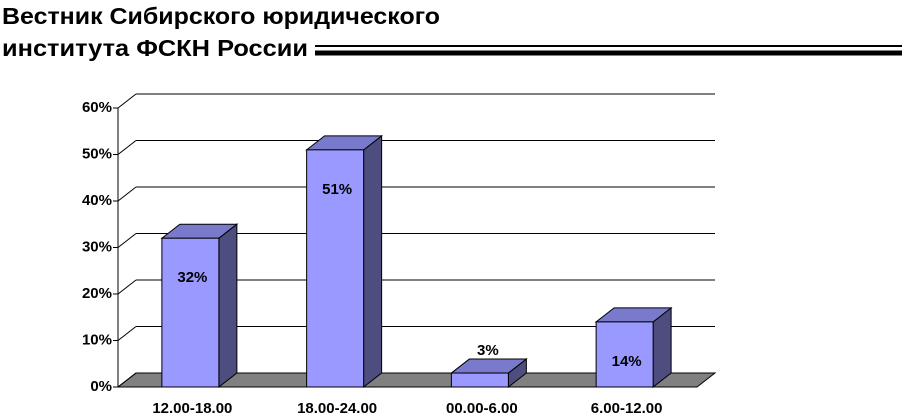 The height and width of the screenshot is (418, 902). I want to click on value-label: 51%, so click(337, 189).